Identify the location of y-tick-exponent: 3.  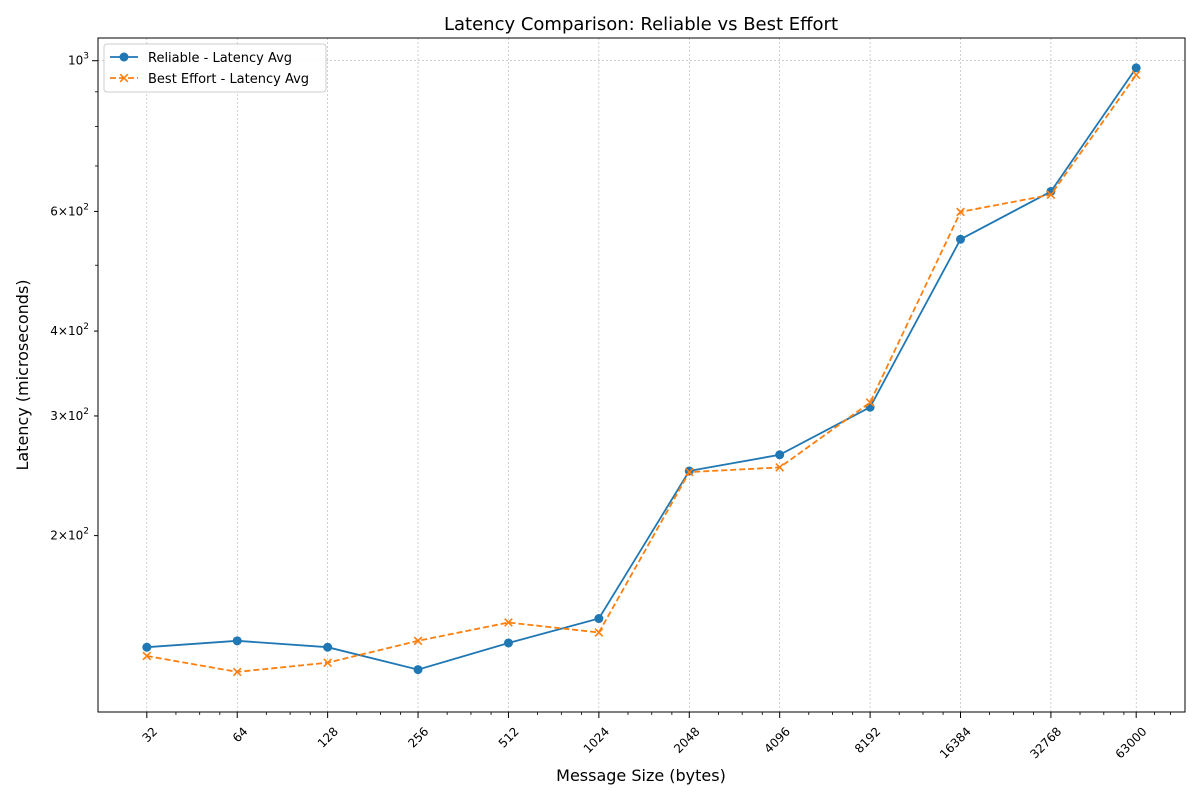
(86, 57).